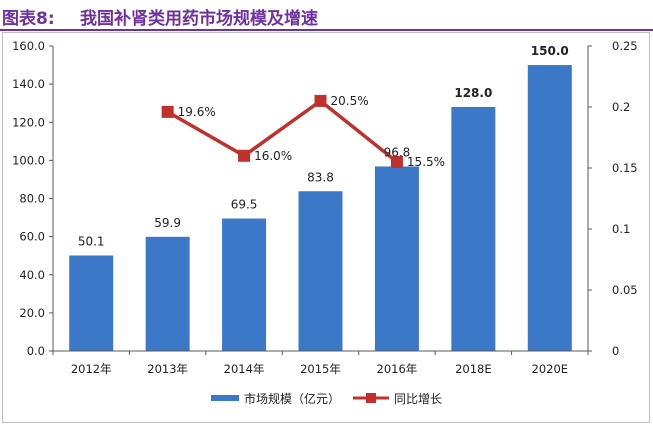  What do you see at coordinates (371, 398) in the screenshot?
I see `legend-line-marker` at bounding box center [371, 398].